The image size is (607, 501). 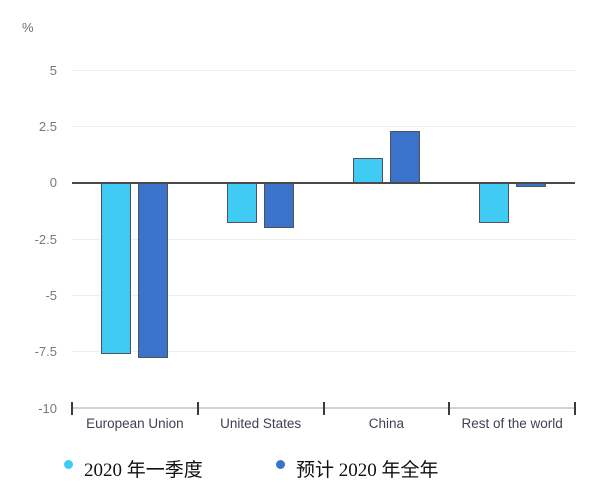 What do you see at coordinates (323, 182) in the screenshot?
I see `zero-axis-line` at bounding box center [323, 182].